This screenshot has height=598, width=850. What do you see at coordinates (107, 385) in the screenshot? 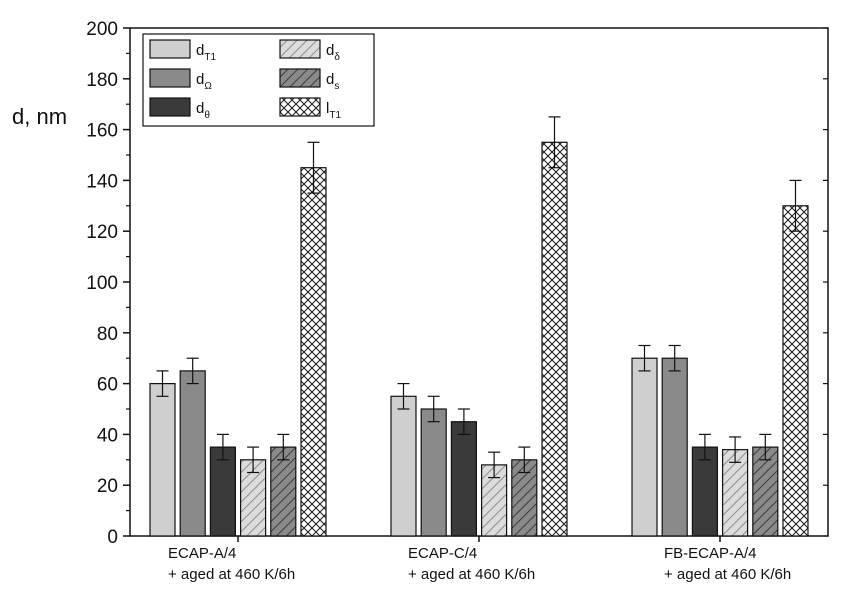
I see `y-tick-label: 60` at bounding box center [107, 385].